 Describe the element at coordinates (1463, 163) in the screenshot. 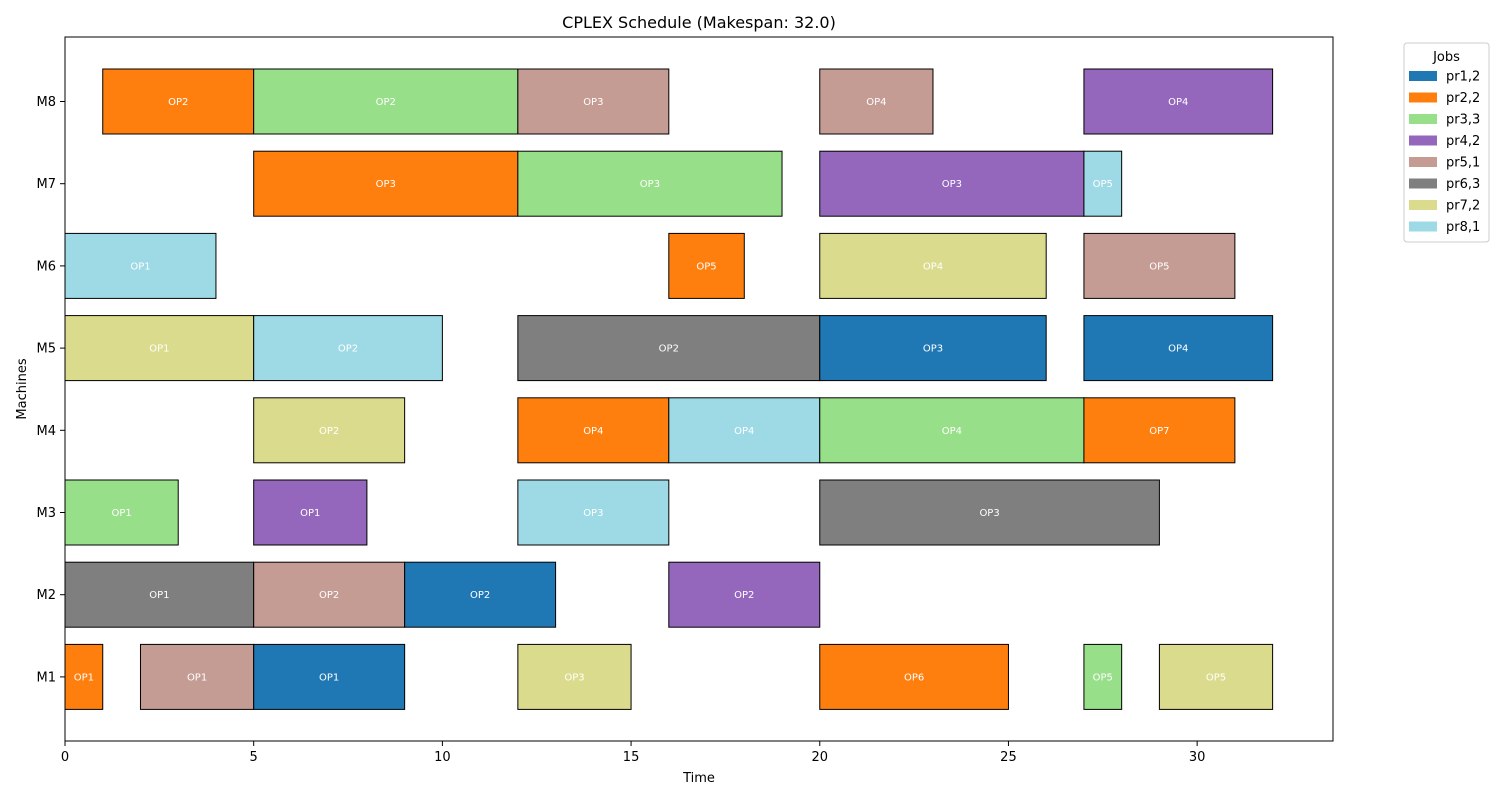

I see `legend-entry-label: pr5,1` at that location.